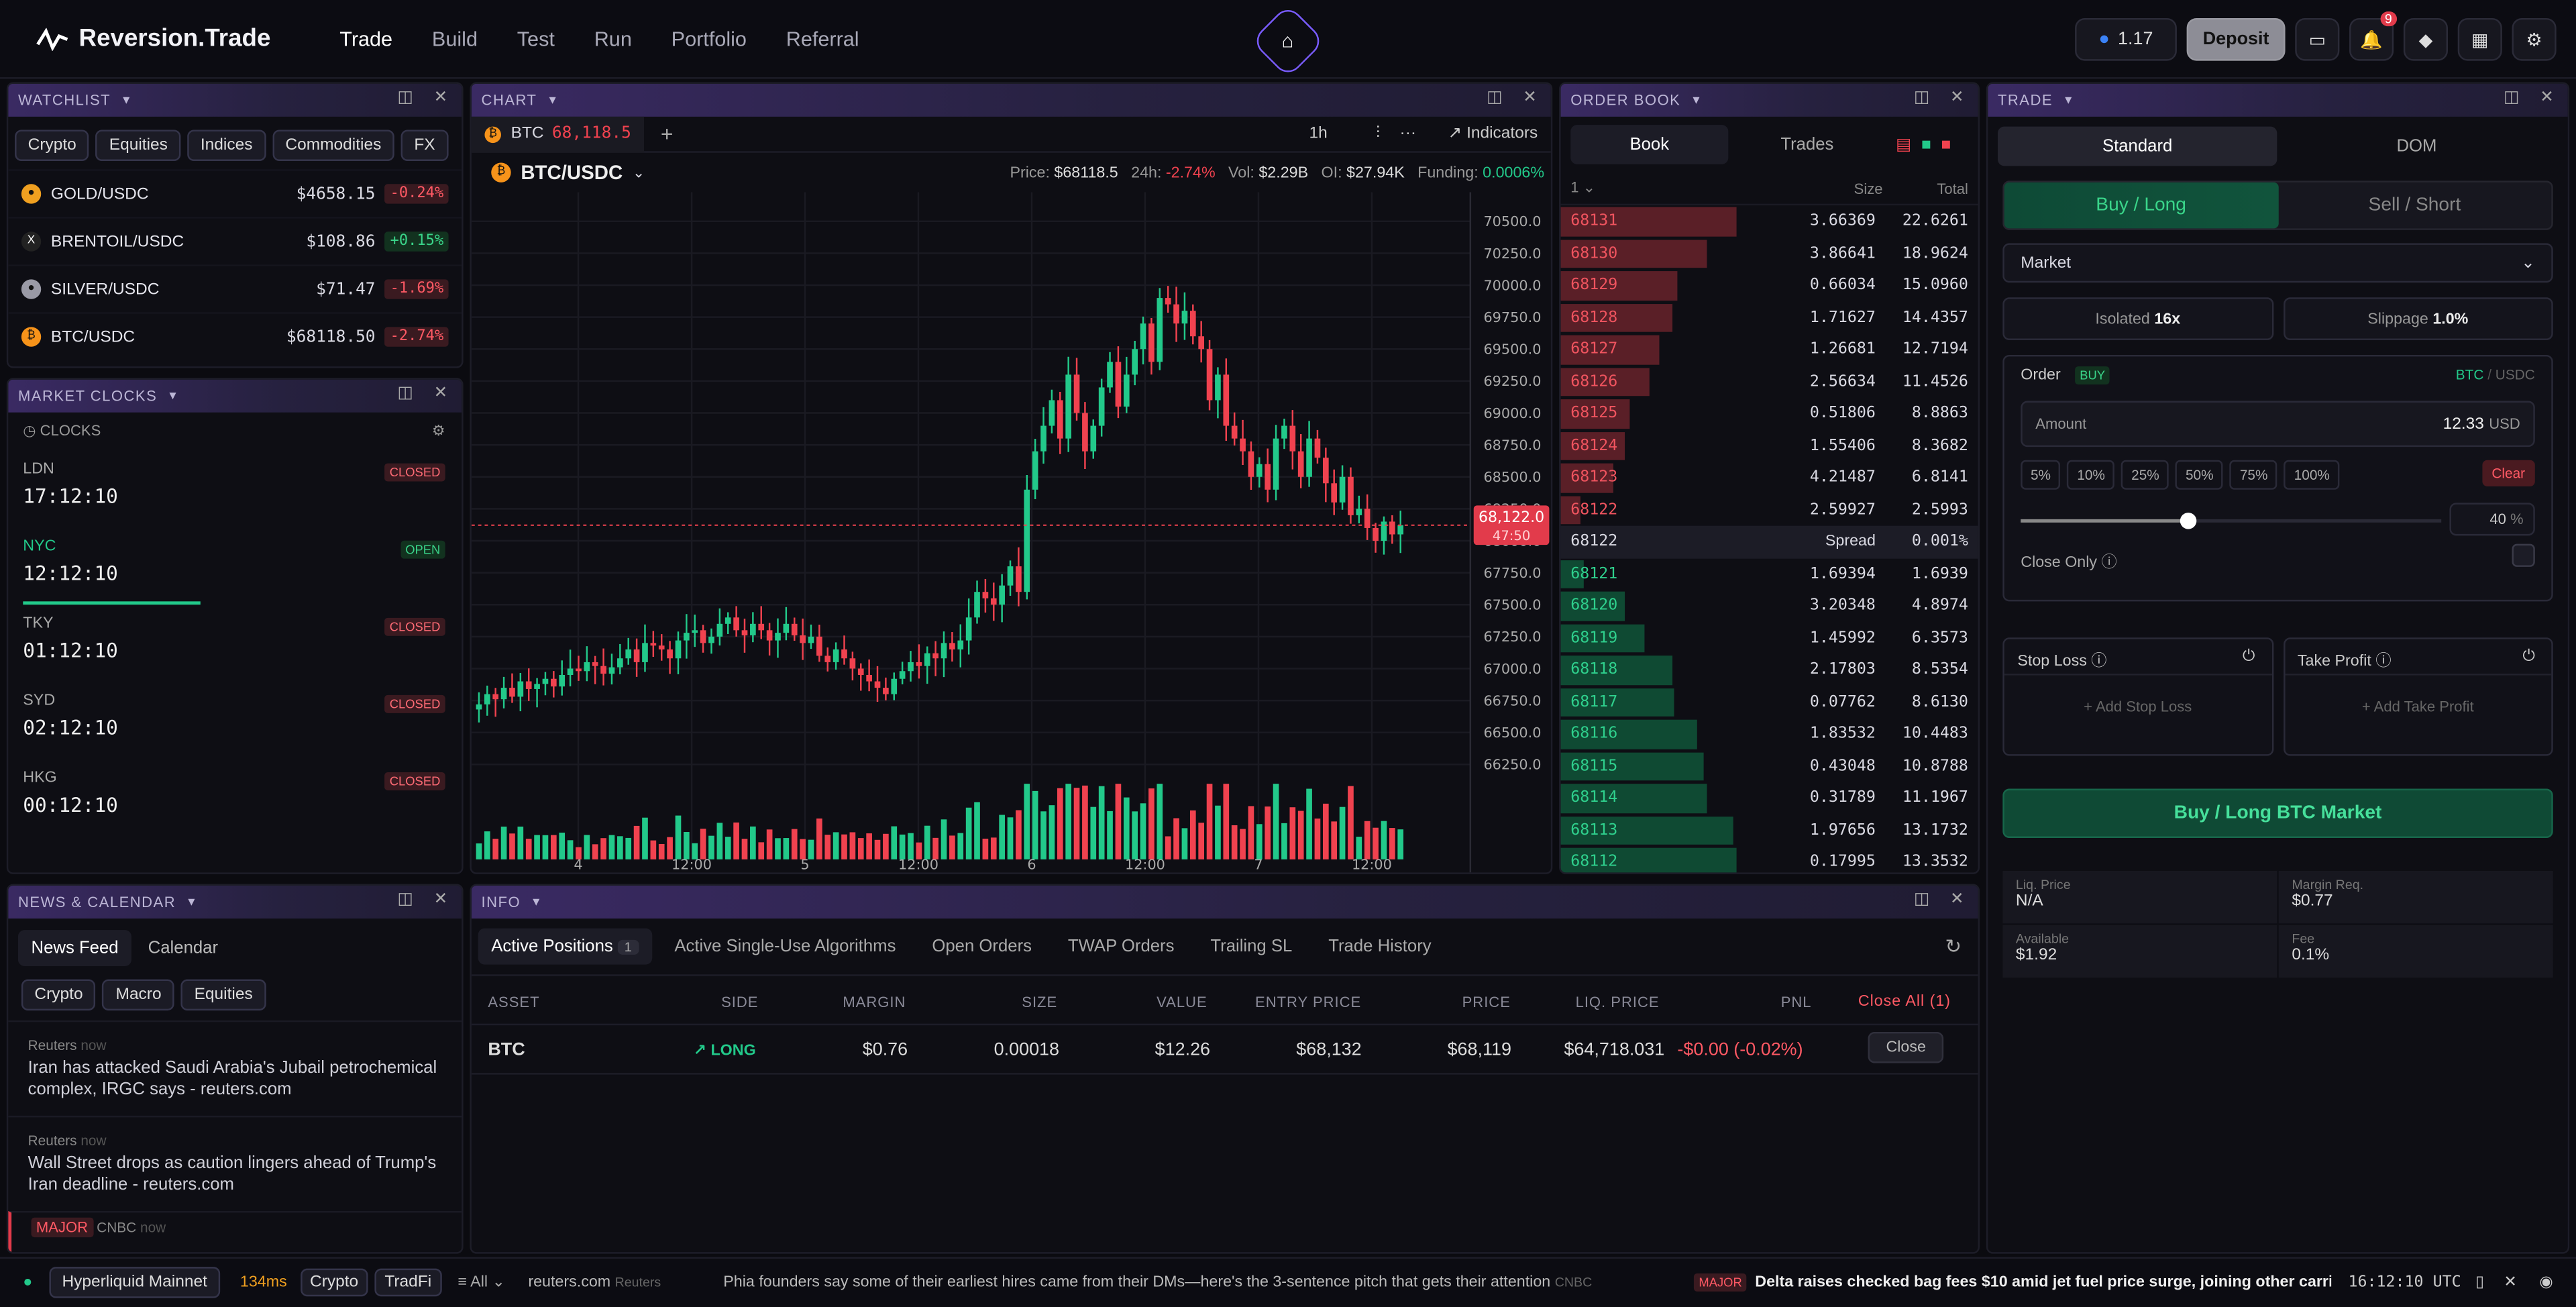  I want to click on tab-twap-orders: TWAP Orders, so click(1121, 946).